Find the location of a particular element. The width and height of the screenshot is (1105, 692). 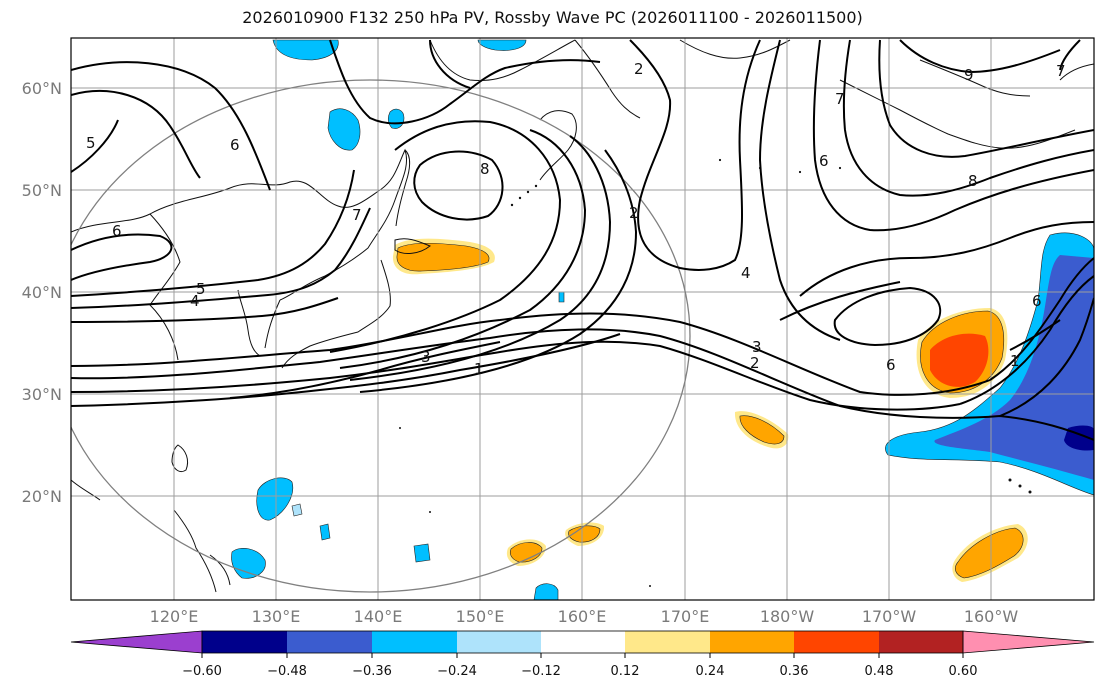

latitude-labels: 60°N 50°N 40°N 30°N 20°N is located at coordinates (42, 292).